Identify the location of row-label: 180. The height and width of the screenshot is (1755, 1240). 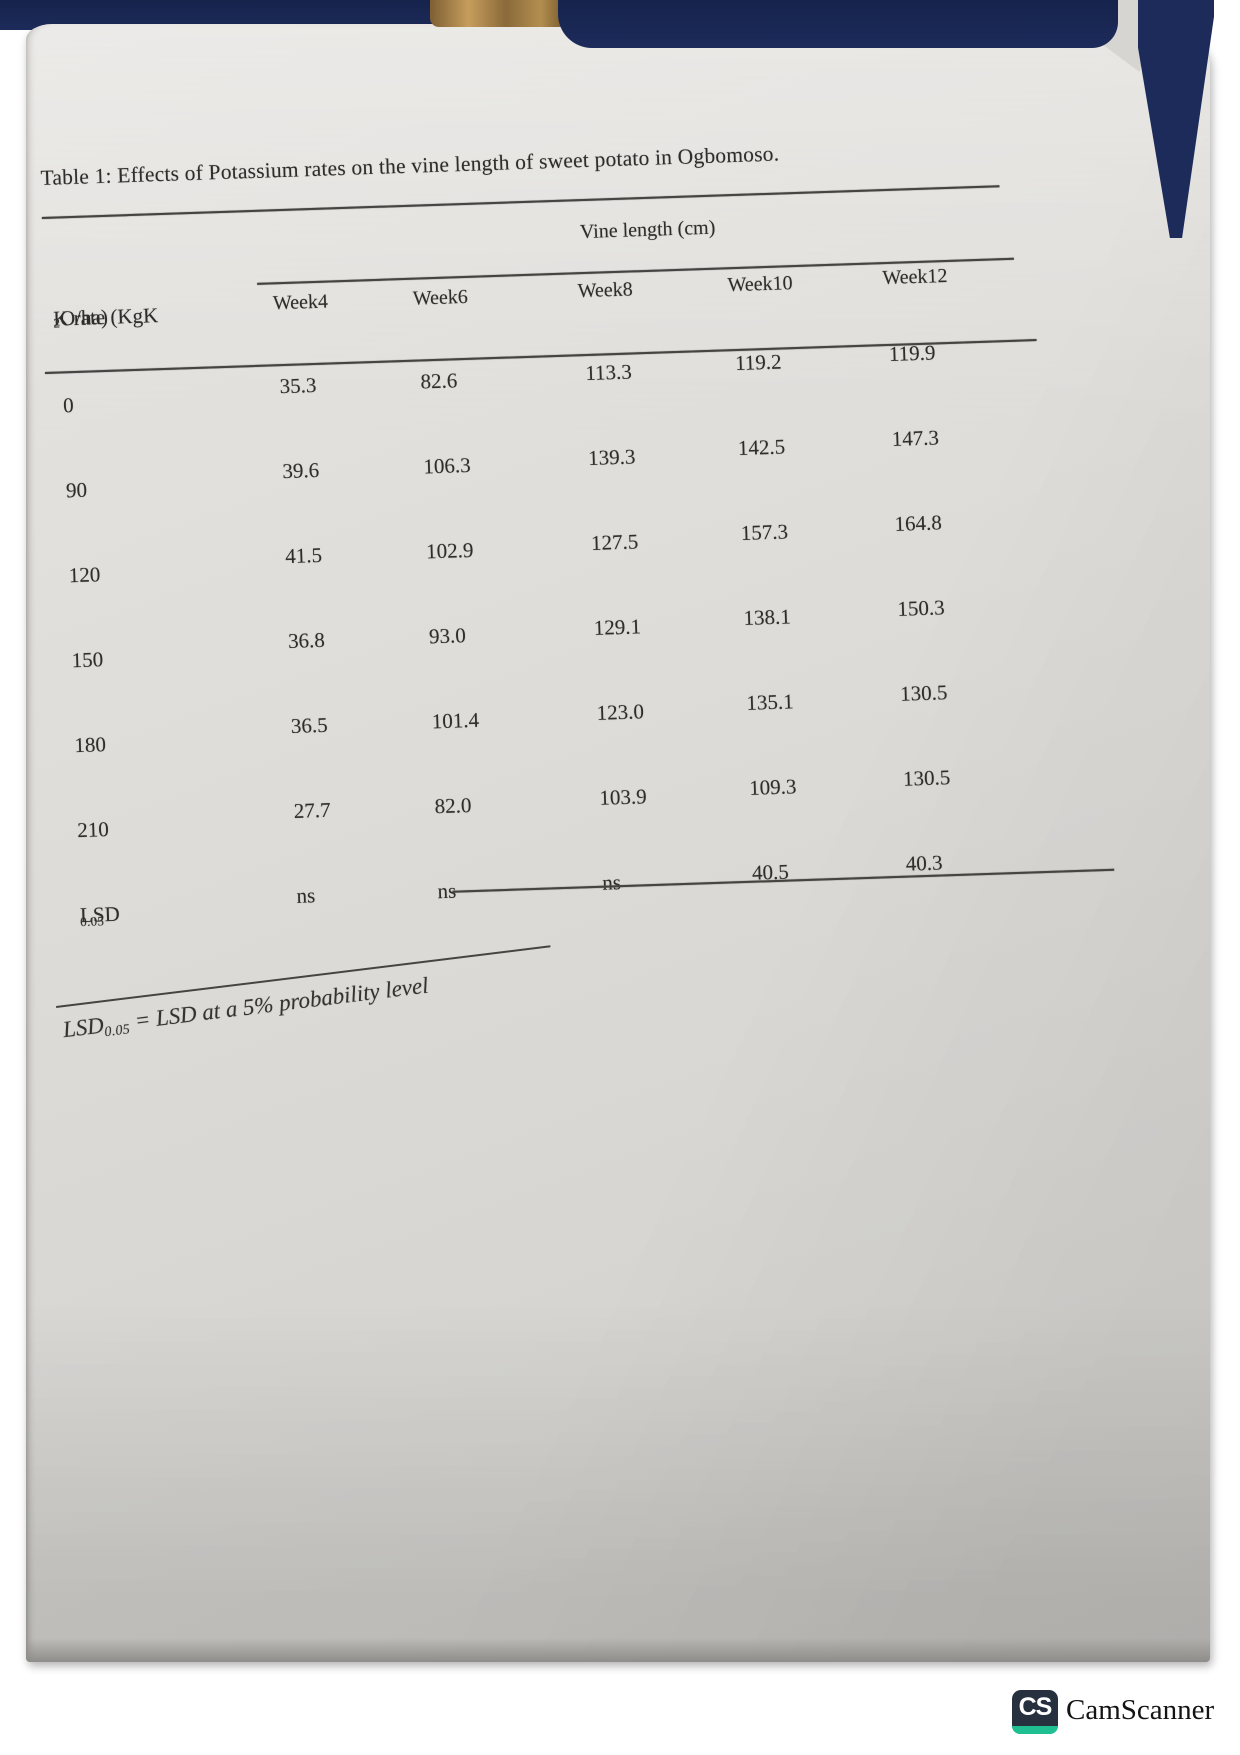
(90, 745).